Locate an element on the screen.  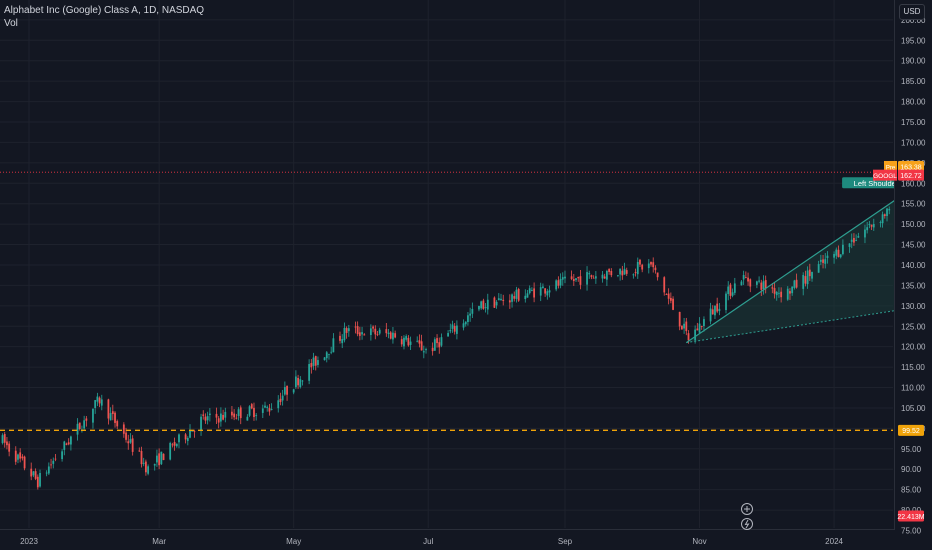
price-axis-background is located at coordinates (913, 275).